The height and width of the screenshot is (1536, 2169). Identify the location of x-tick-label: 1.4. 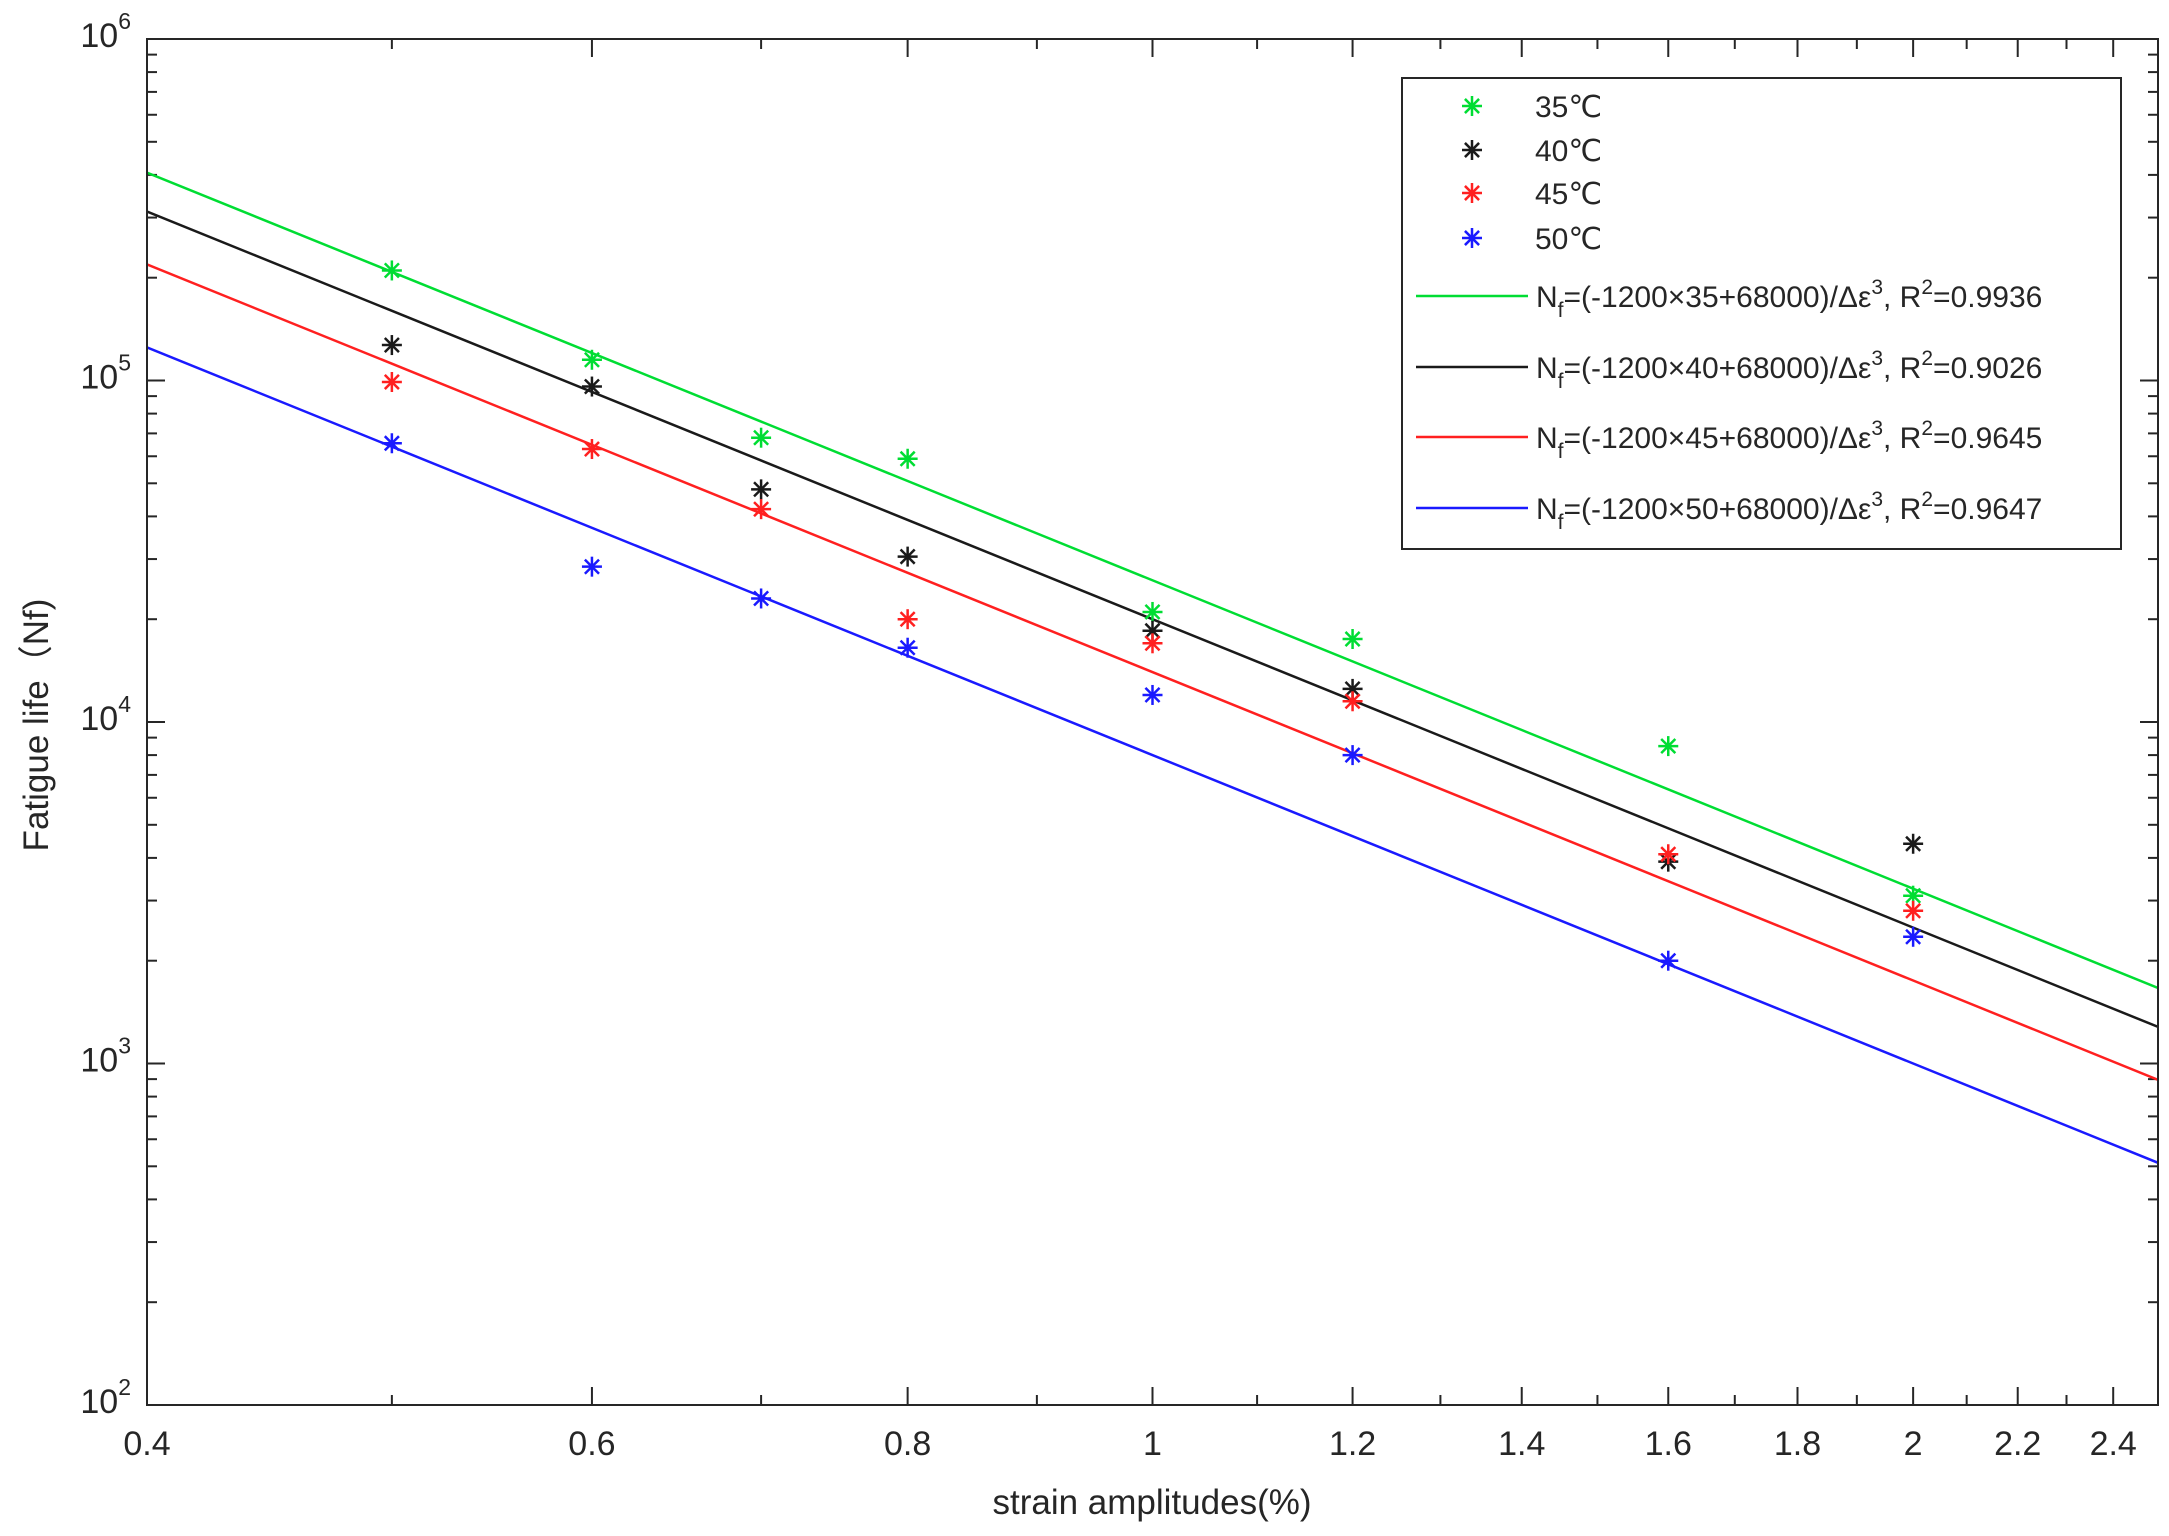
(1521, 1444).